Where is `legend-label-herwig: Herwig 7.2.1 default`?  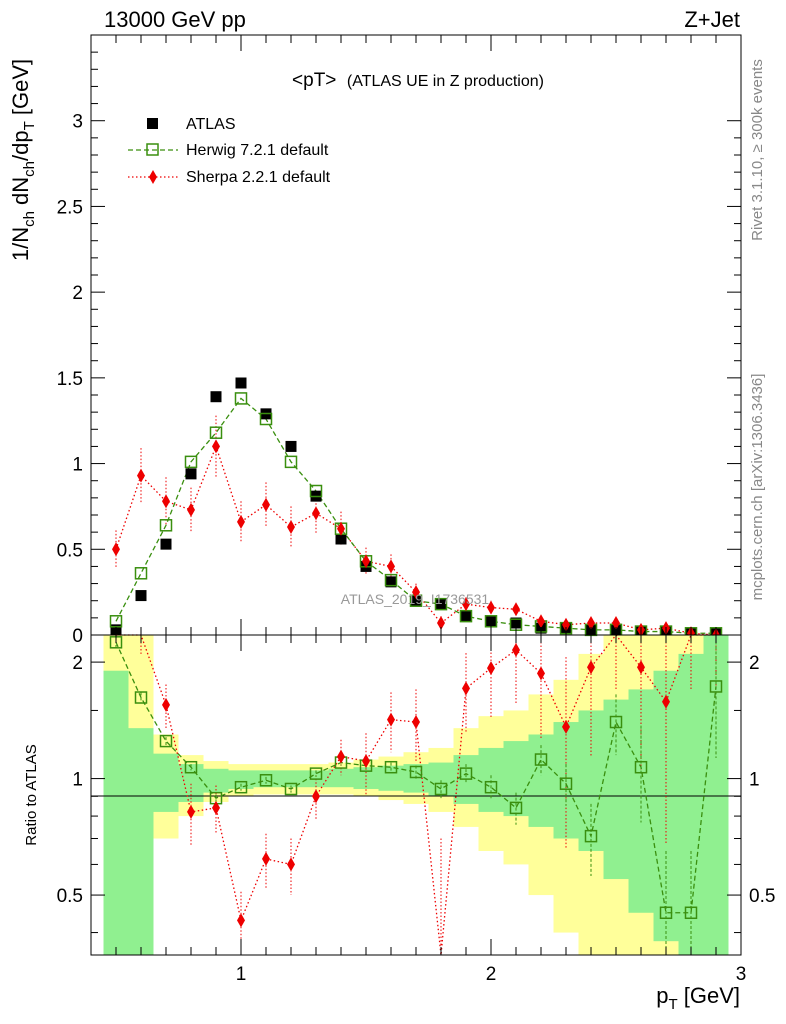 legend-label-herwig: Herwig 7.2.1 default is located at coordinates (257, 150).